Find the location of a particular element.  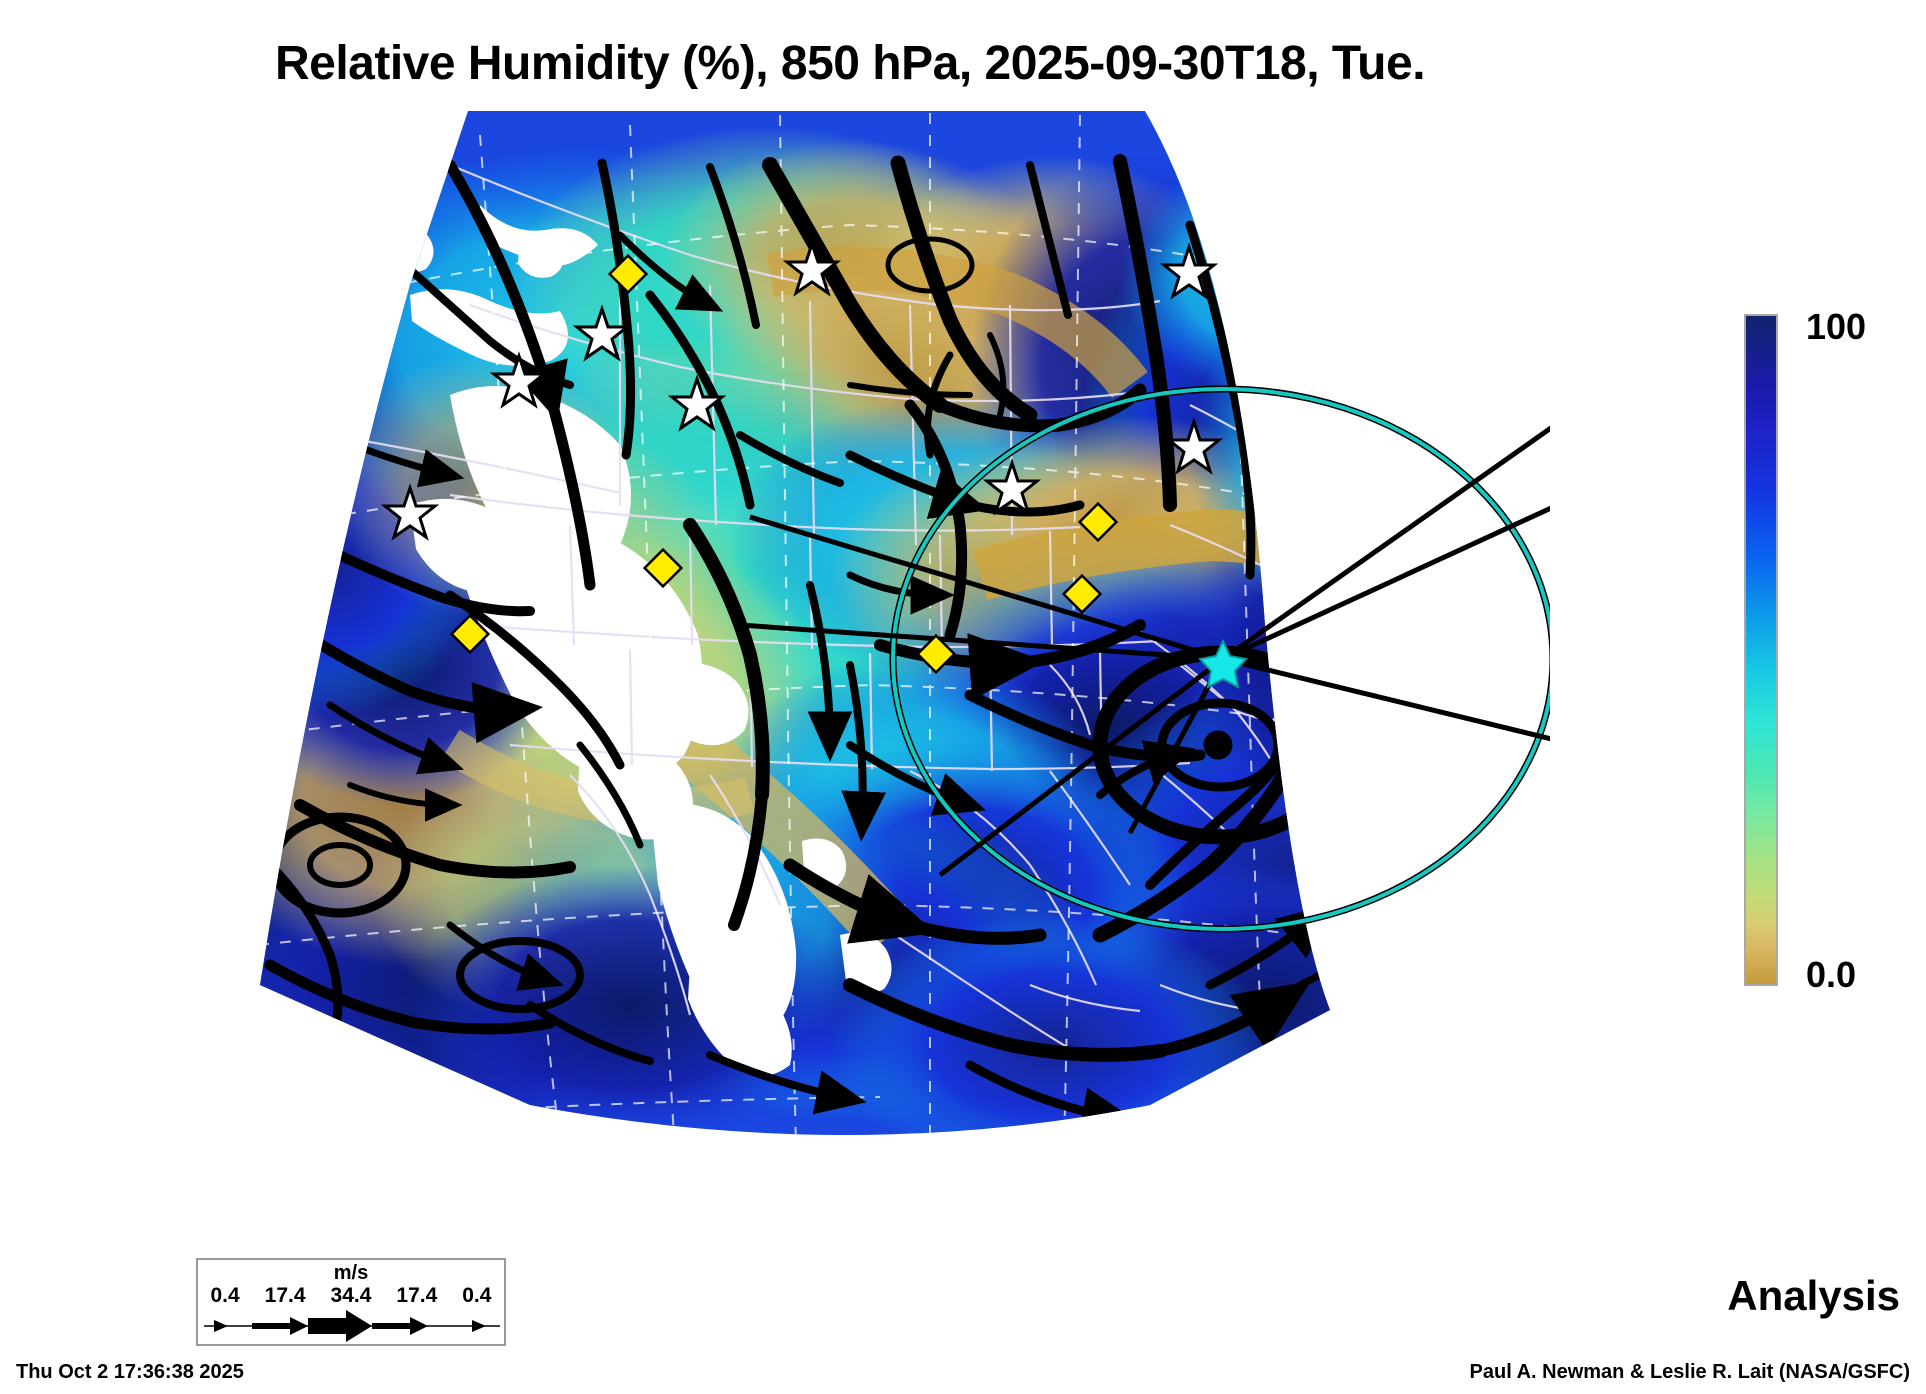

generation-timestamp: Thu Oct 2 17:36:38 2025 is located at coordinates (130, 1372).